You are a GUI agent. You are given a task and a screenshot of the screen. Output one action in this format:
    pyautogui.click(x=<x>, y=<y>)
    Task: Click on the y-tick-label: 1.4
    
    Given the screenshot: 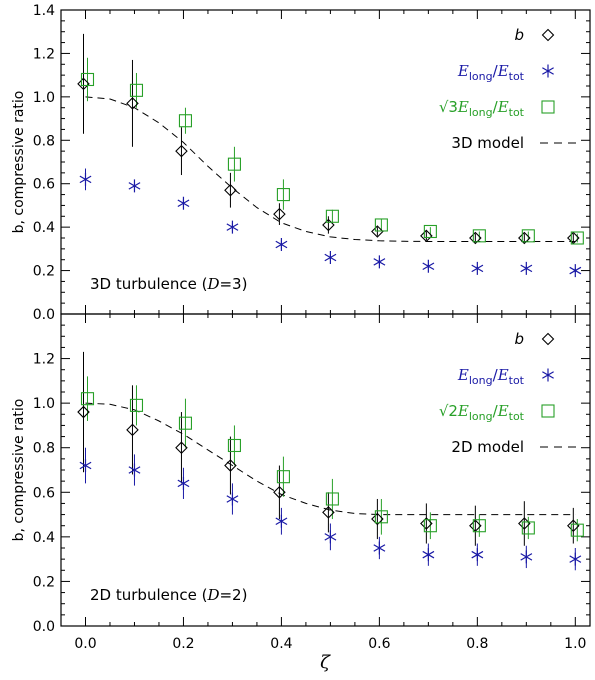 What is the action you would take?
    pyautogui.click(x=44, y=11)
    